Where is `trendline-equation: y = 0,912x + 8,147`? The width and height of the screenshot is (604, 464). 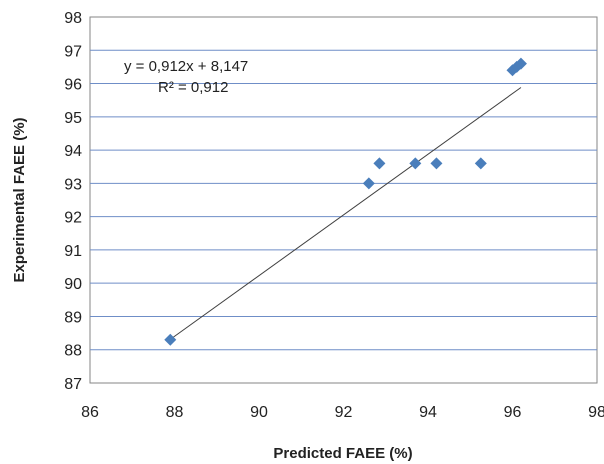
trendline-equation: y = 0,912x + 8,147 is located at coordinates (186, 66).